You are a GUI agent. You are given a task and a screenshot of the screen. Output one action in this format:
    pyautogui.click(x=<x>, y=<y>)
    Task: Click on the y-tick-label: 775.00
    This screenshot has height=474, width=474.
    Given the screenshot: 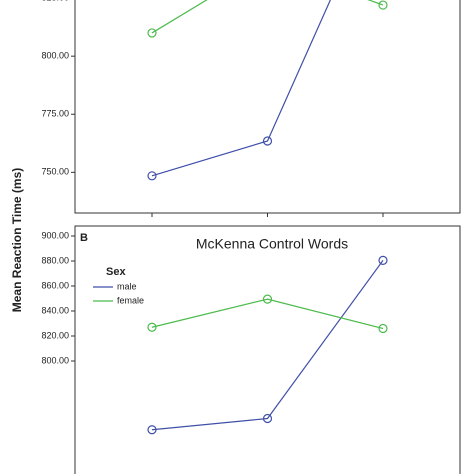 What is the action you would take?
    pyautogui.click(x=55, y=114)
    